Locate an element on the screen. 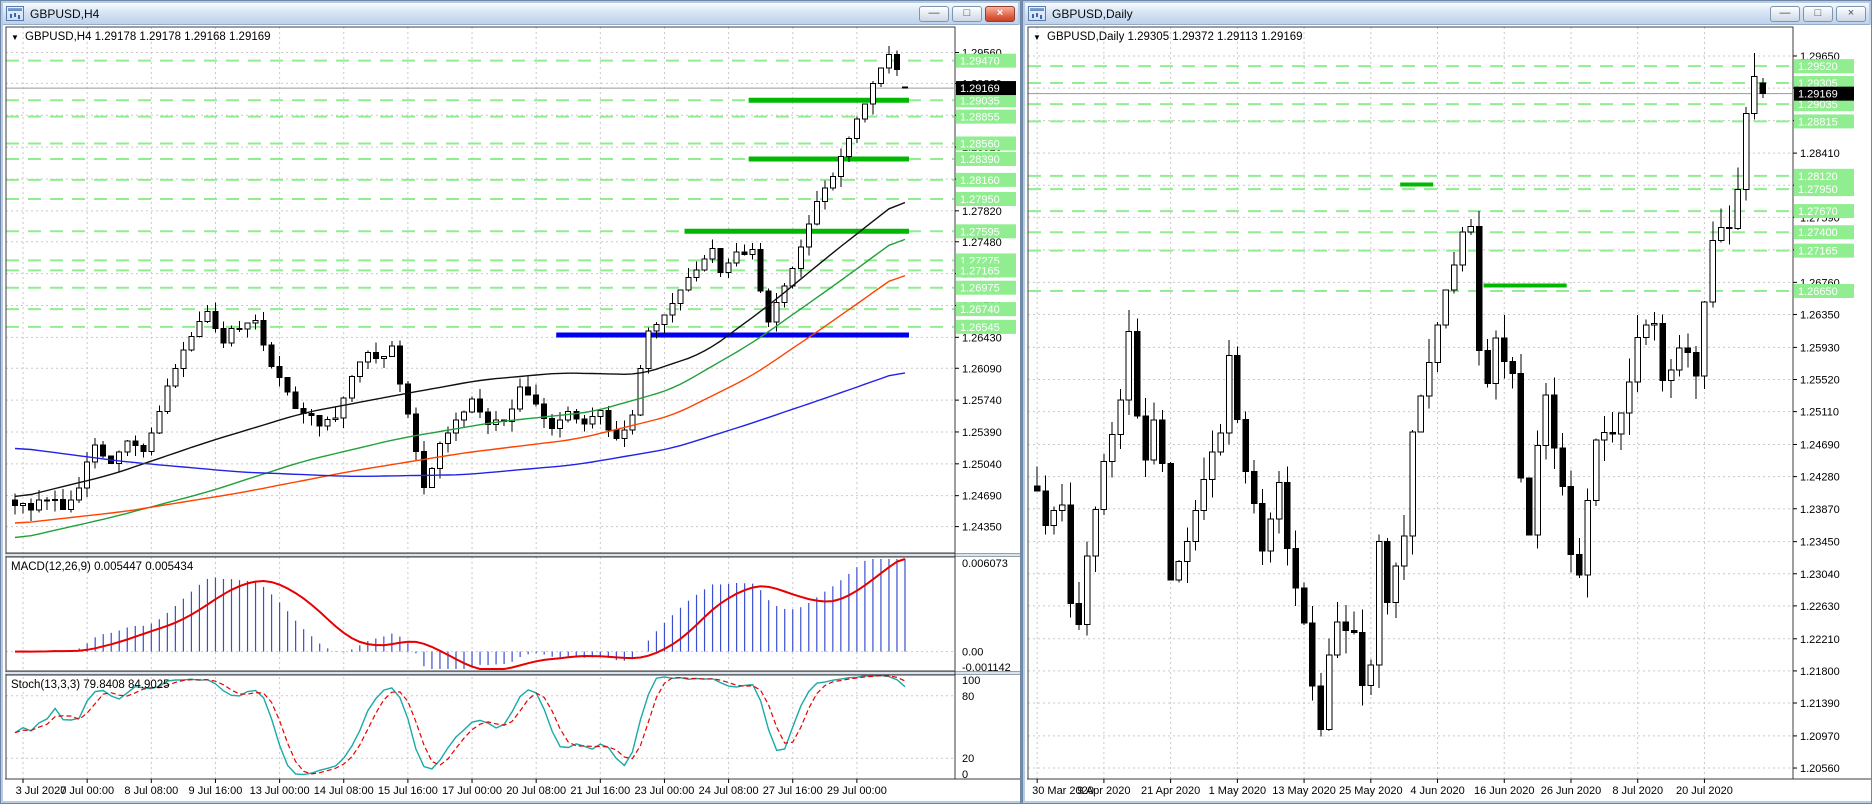  stoch-axis-label: 80 is located at coordinates (968, 697).